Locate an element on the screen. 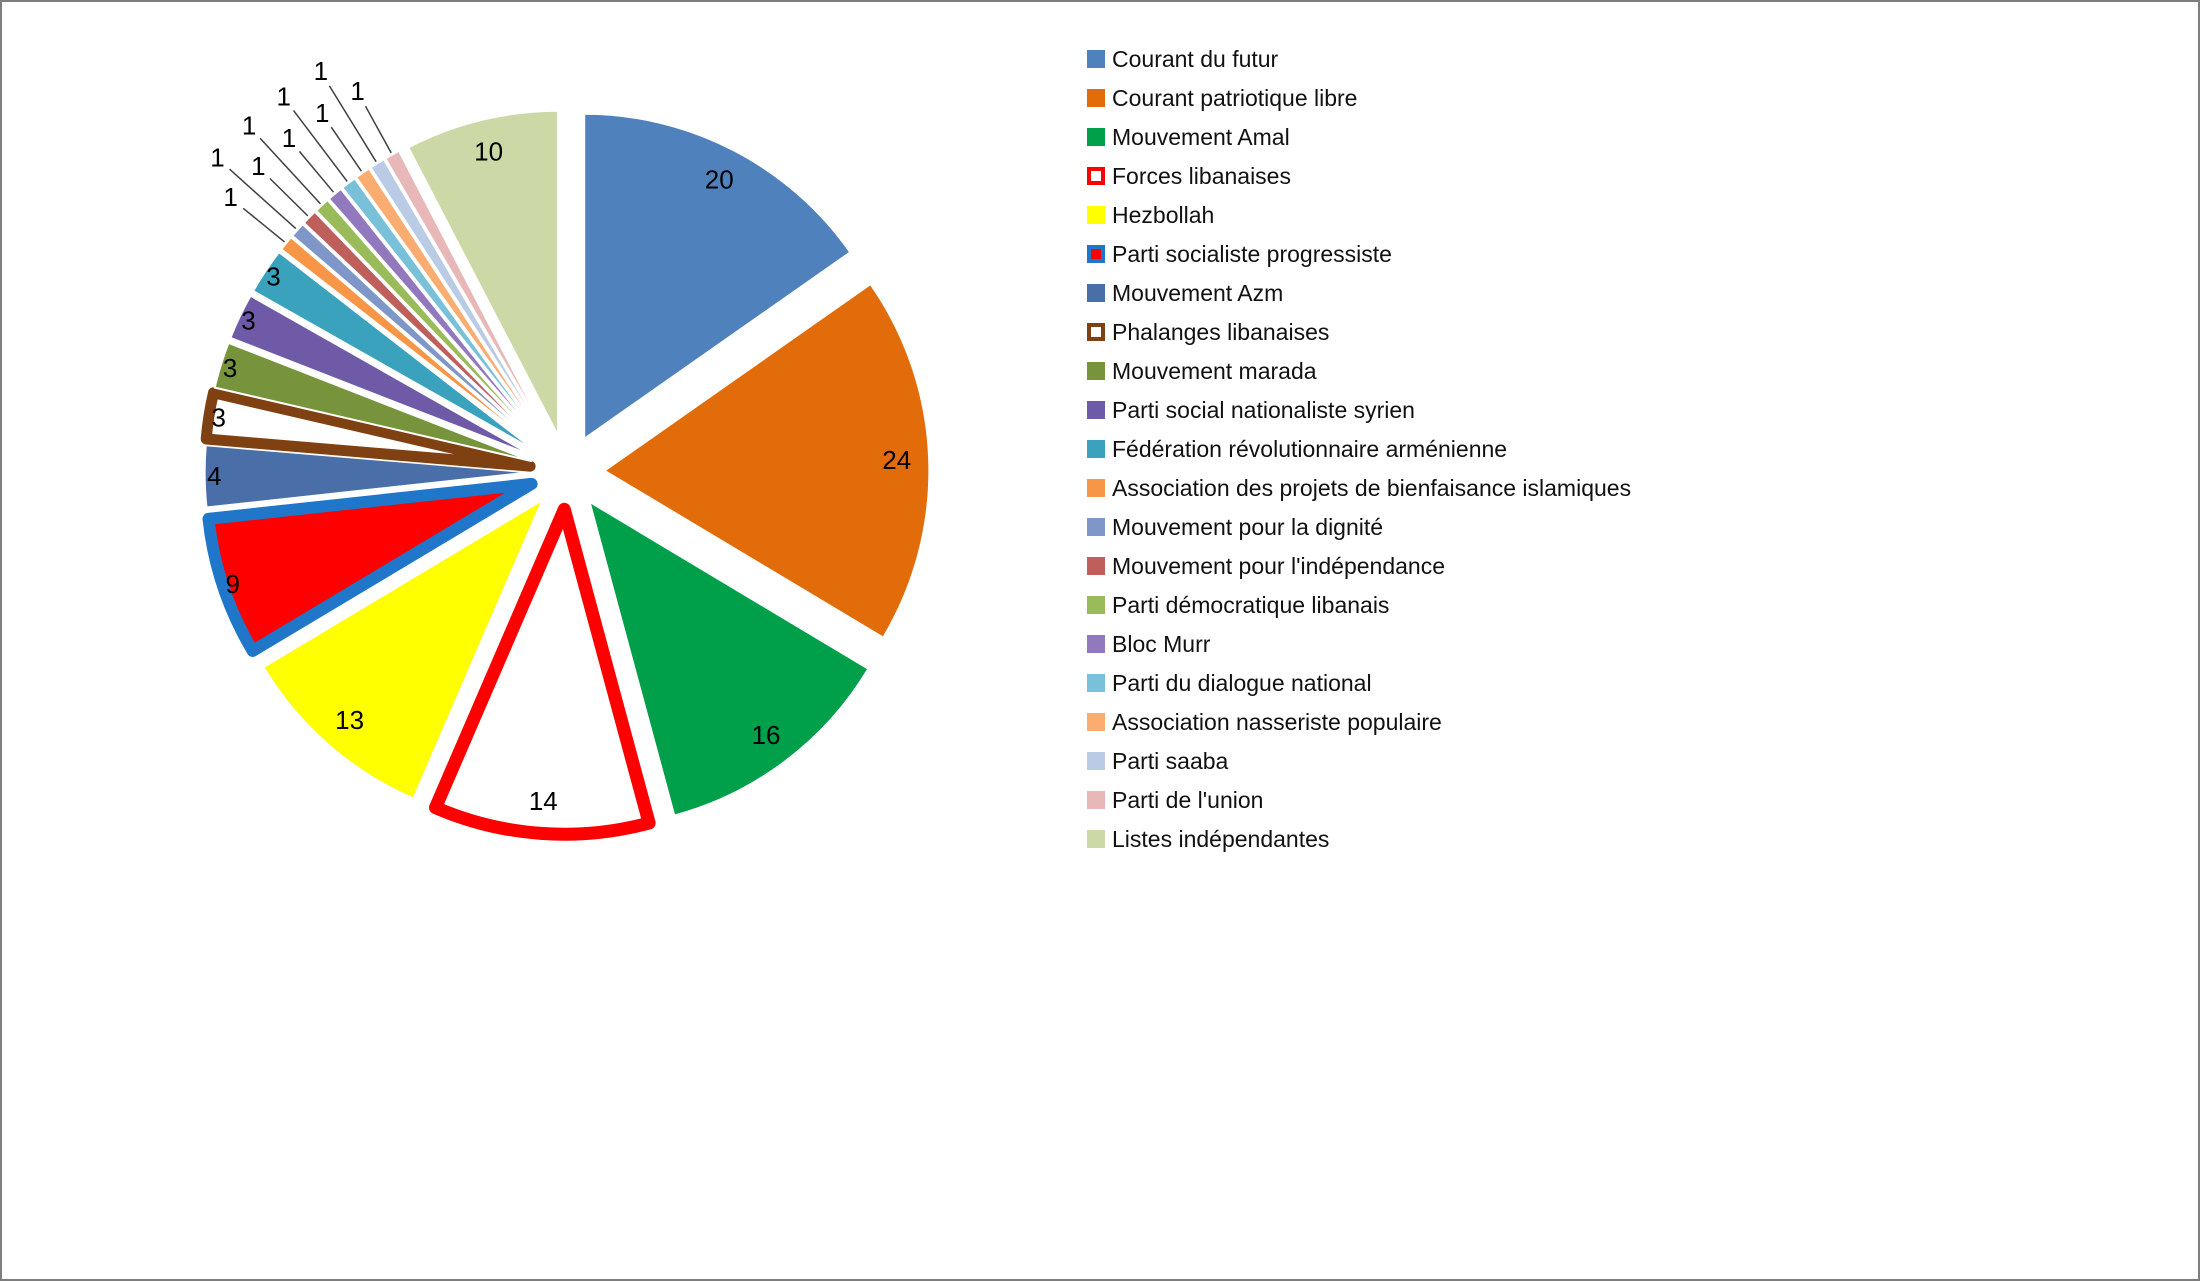 This screenshot has height=1281, width=2200. legend-item-label: Mouvement Amal is located at coordinates (1201, 137).